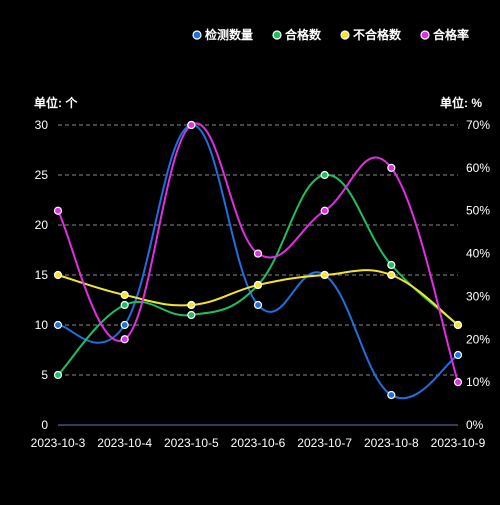  I want to click on left-axis-unit-label: 单位: 个, so click(56, 102).